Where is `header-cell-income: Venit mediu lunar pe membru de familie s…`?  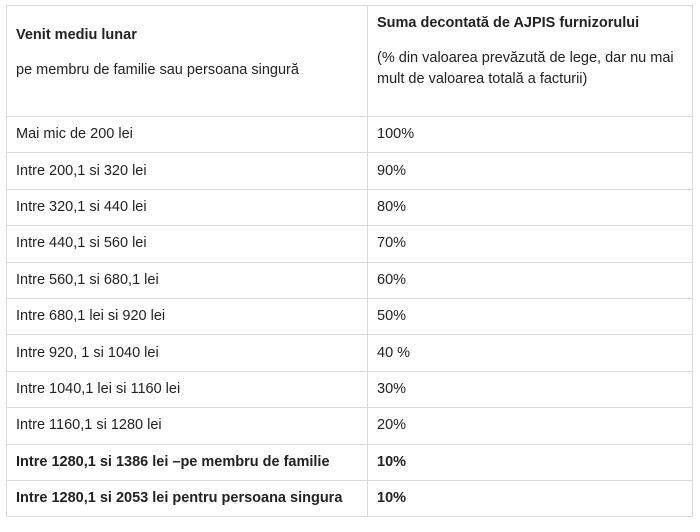 header-cell-income: Venit mediu lunar pe membru de familie s… is located at coordinates (187, 61).